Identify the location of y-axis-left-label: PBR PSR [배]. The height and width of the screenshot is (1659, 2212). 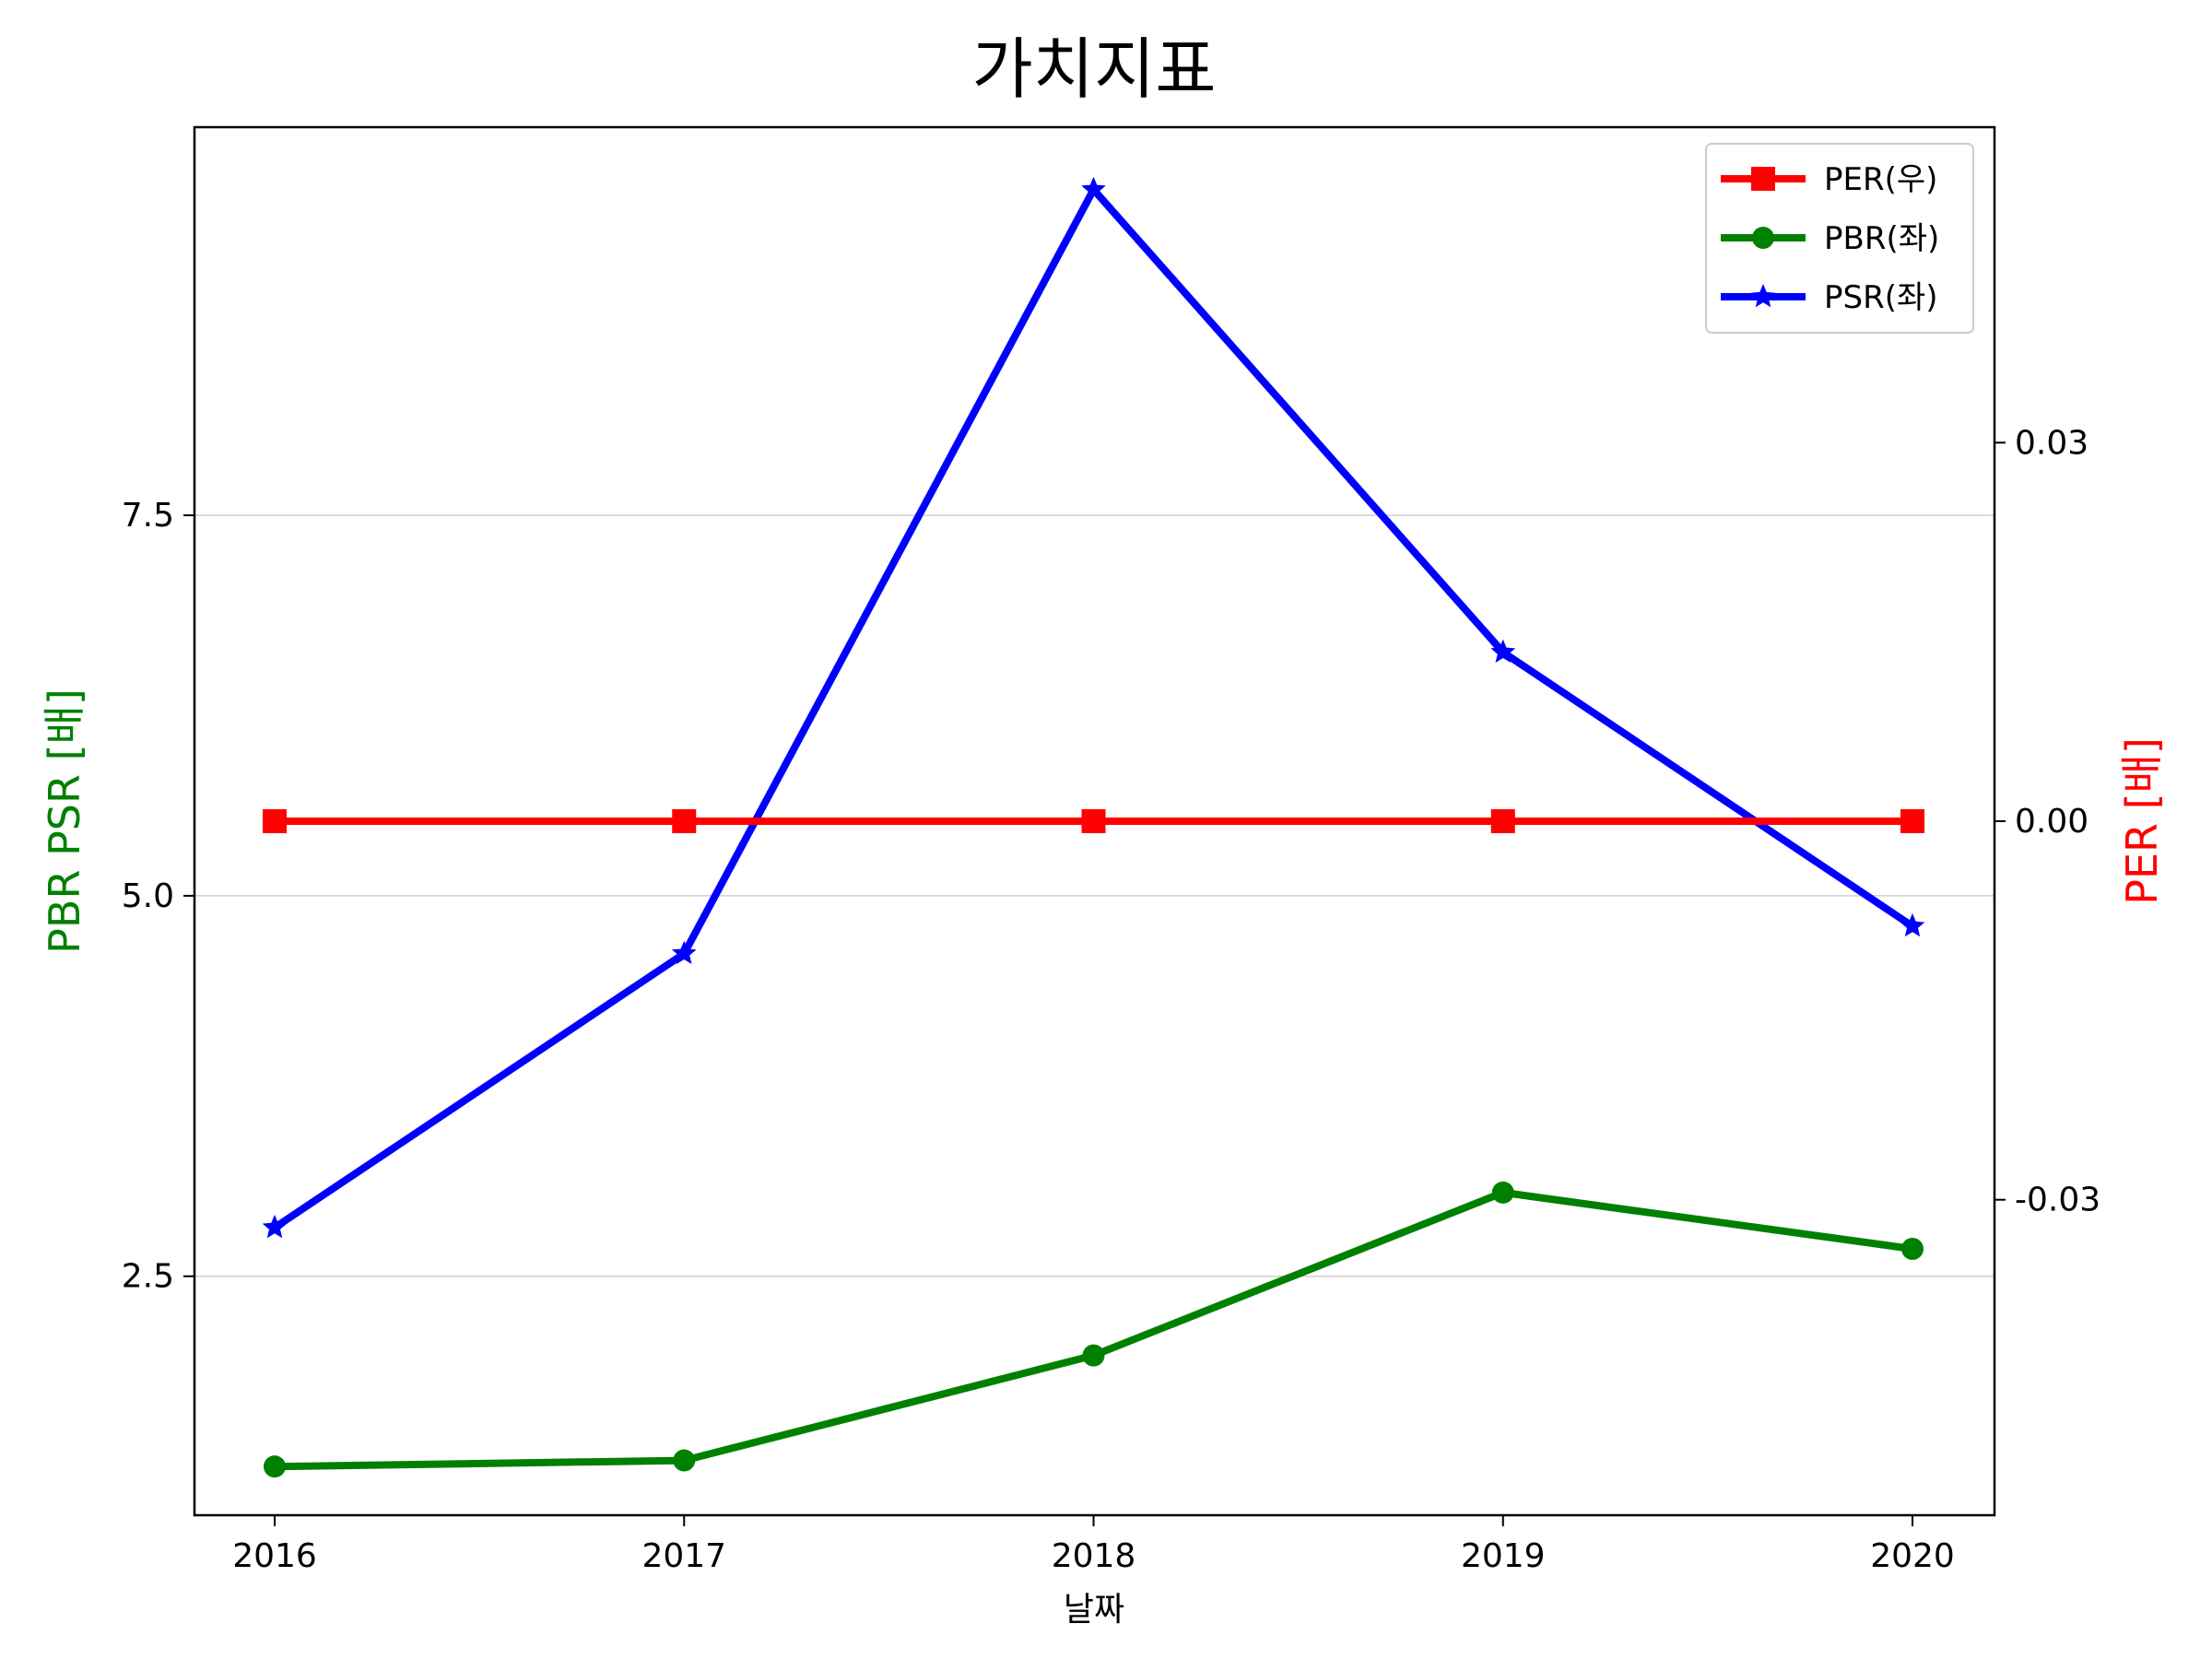
(64, 821).